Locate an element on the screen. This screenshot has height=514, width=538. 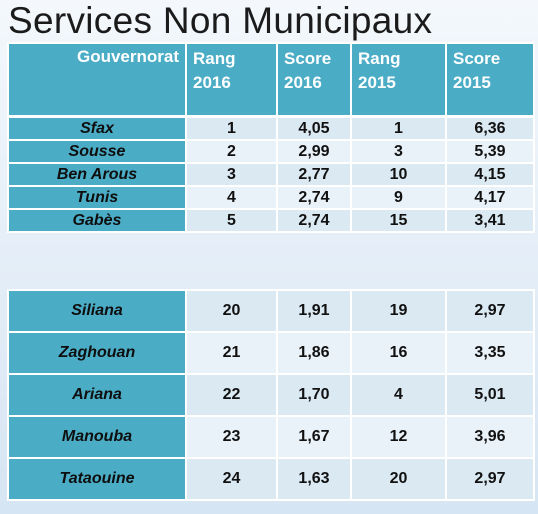
governorate-cell: Ben Arous is located at coordinates (97, 174).